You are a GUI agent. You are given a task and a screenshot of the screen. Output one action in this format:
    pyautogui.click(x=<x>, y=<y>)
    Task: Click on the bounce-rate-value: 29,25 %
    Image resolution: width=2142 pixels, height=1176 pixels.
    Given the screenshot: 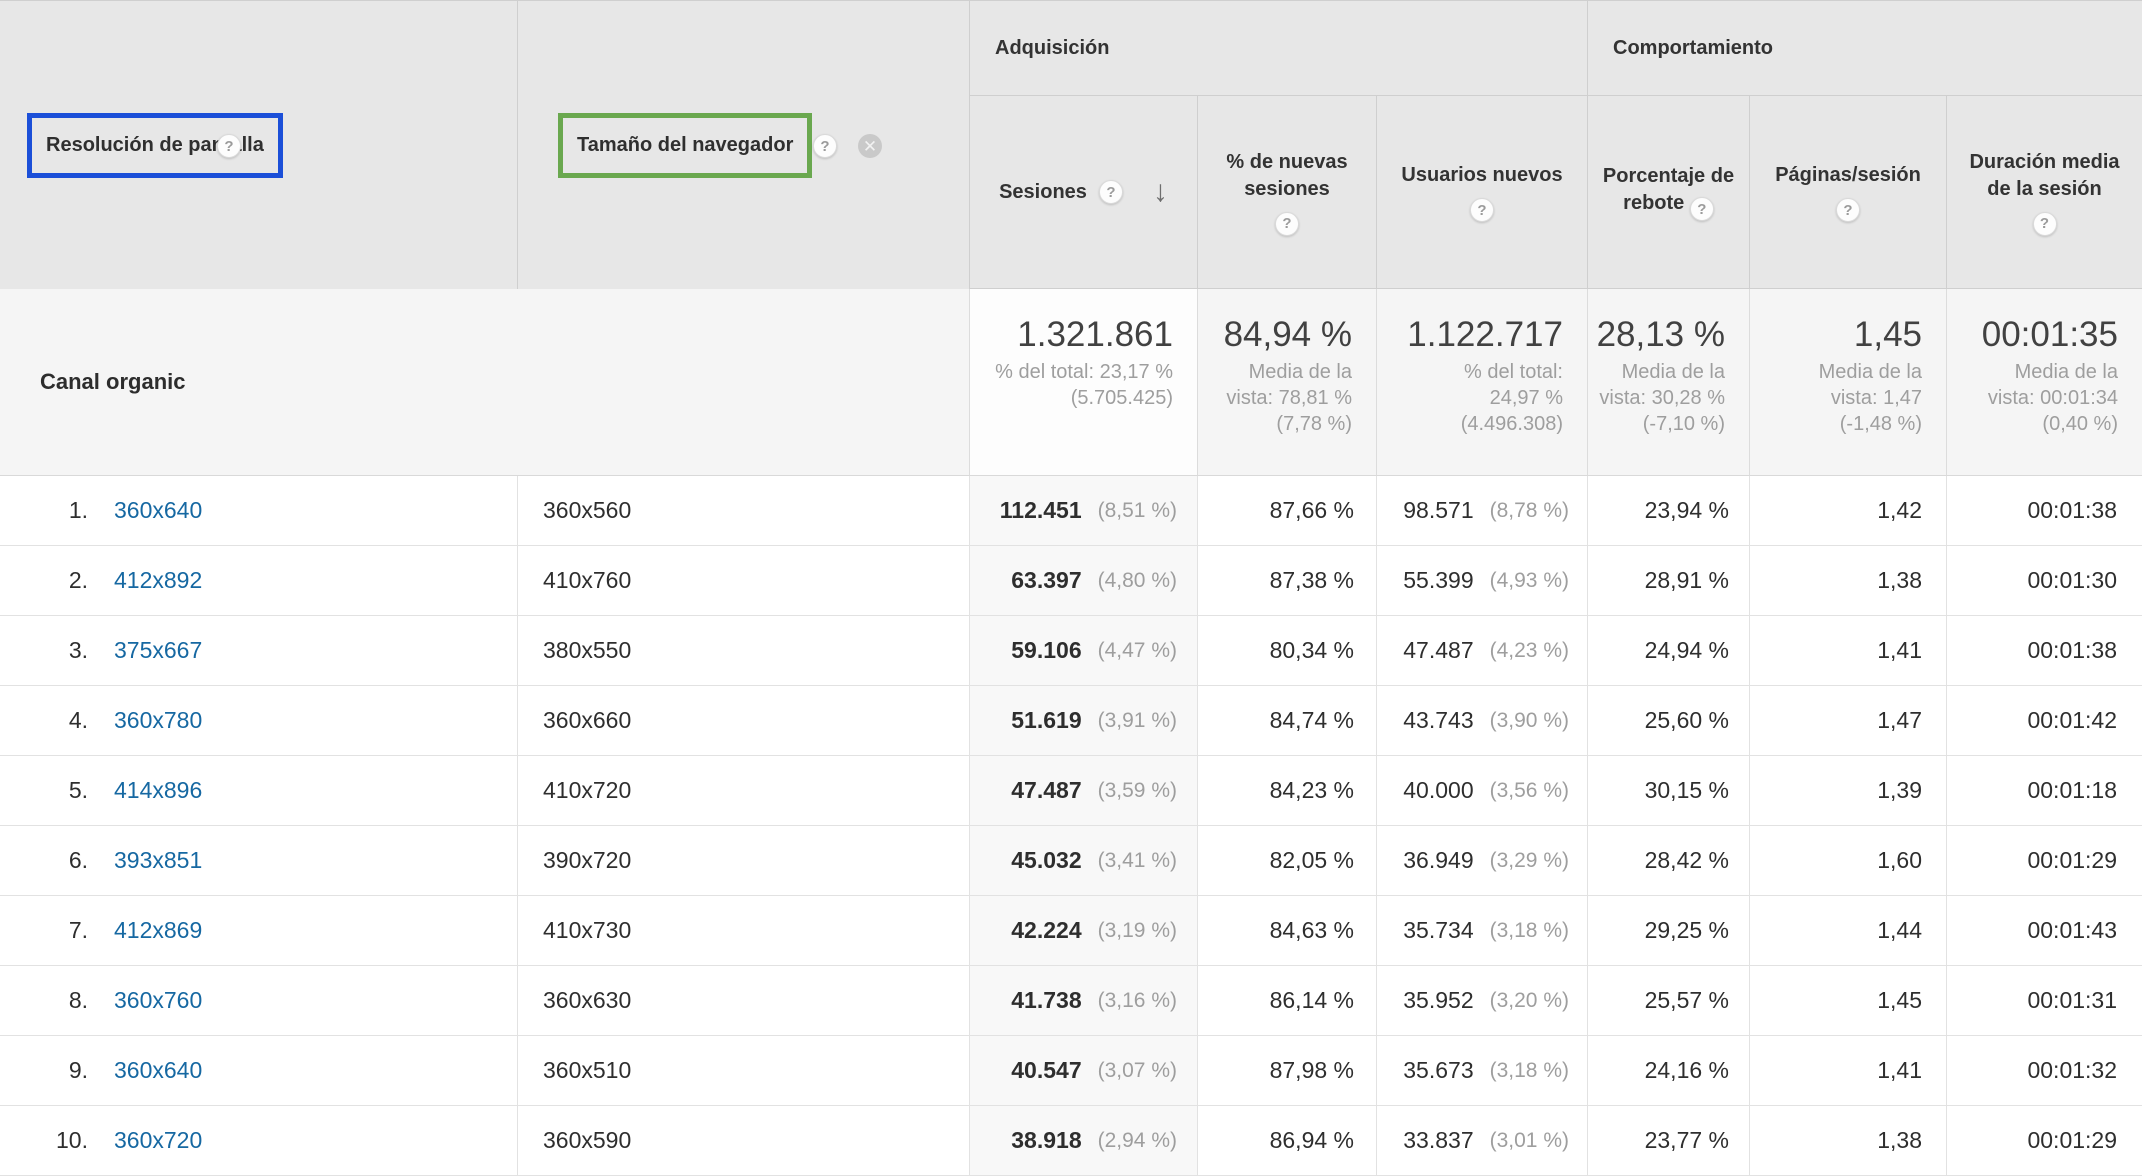 What is the action you would take?
    pyautogui.click(x=1669, y=931)
    